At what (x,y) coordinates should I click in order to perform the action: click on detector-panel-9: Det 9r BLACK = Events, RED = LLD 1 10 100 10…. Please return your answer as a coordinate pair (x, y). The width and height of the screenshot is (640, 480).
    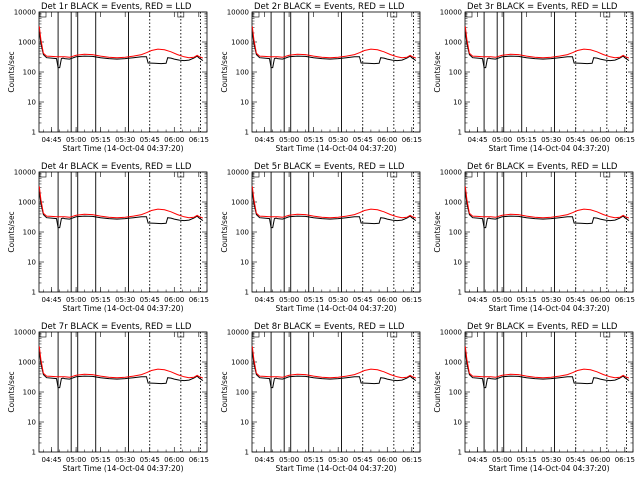
    Looking at the image, I should click on (534, 397).